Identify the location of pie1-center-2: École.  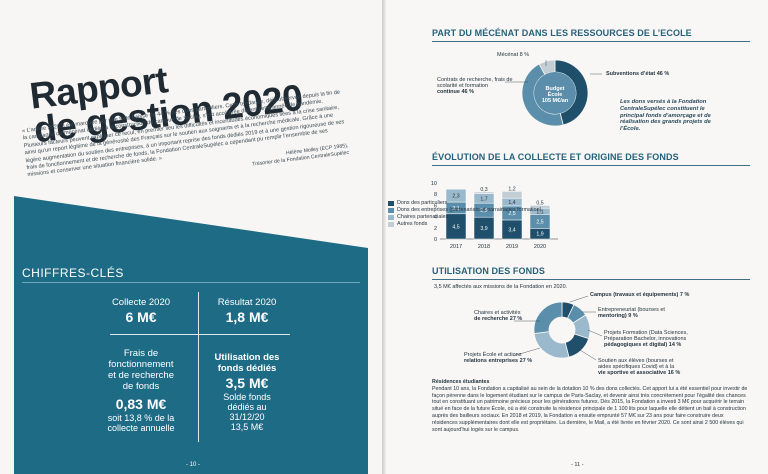
(555, 95).